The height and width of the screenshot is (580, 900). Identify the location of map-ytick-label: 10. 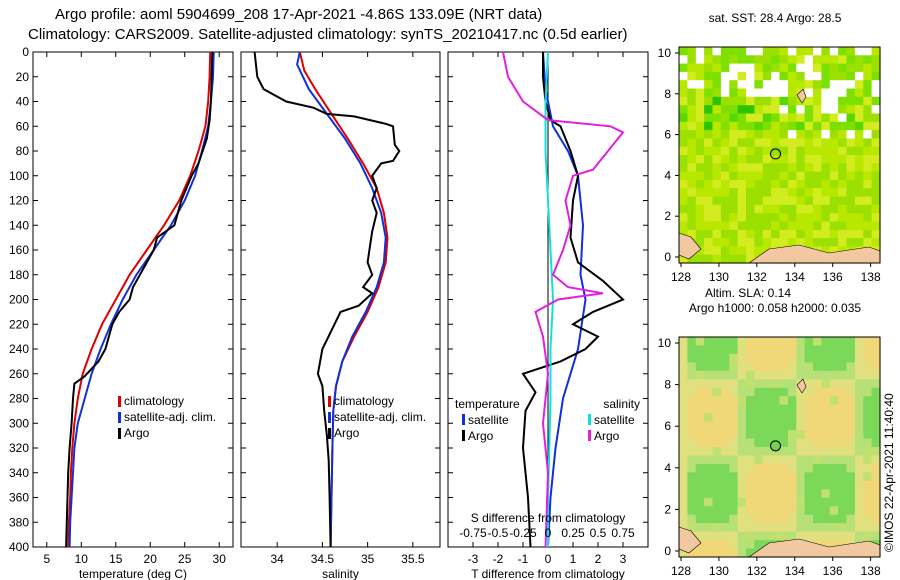
(665, 343).